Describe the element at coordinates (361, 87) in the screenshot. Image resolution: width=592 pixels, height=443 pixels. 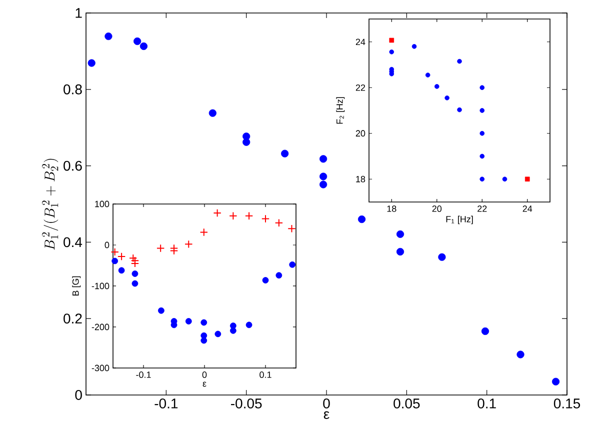
I see `y-tick-label: 22` at that location.